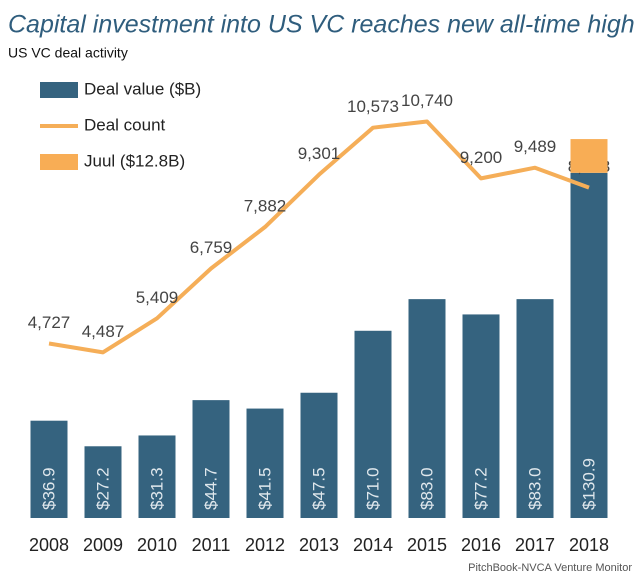  What do you see at coordinates (589, 545) in the screenshot?
I see `x-tick-label: 2018` at bounding box center [589, 545].